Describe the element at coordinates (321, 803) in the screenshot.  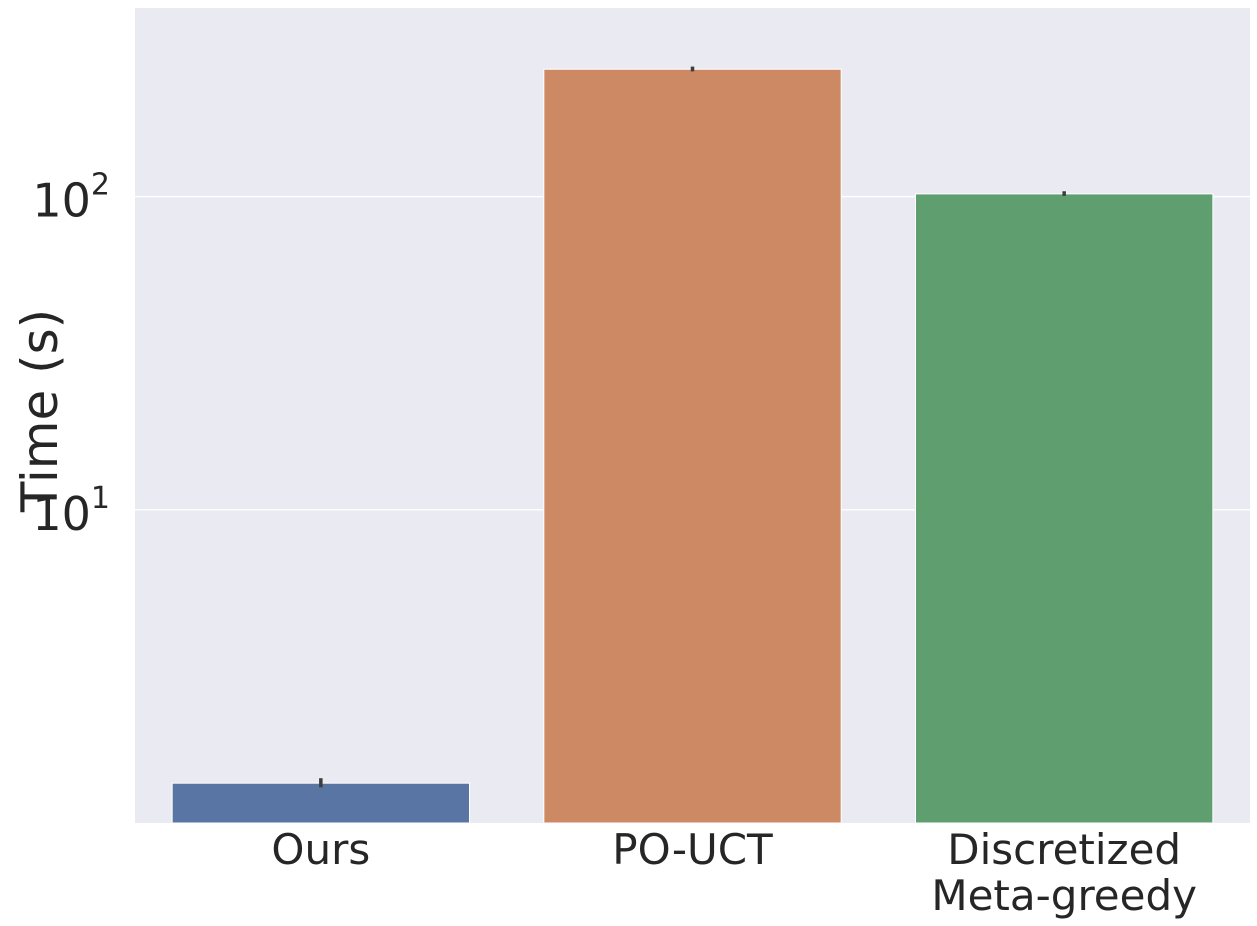
I see `bar` at that location.